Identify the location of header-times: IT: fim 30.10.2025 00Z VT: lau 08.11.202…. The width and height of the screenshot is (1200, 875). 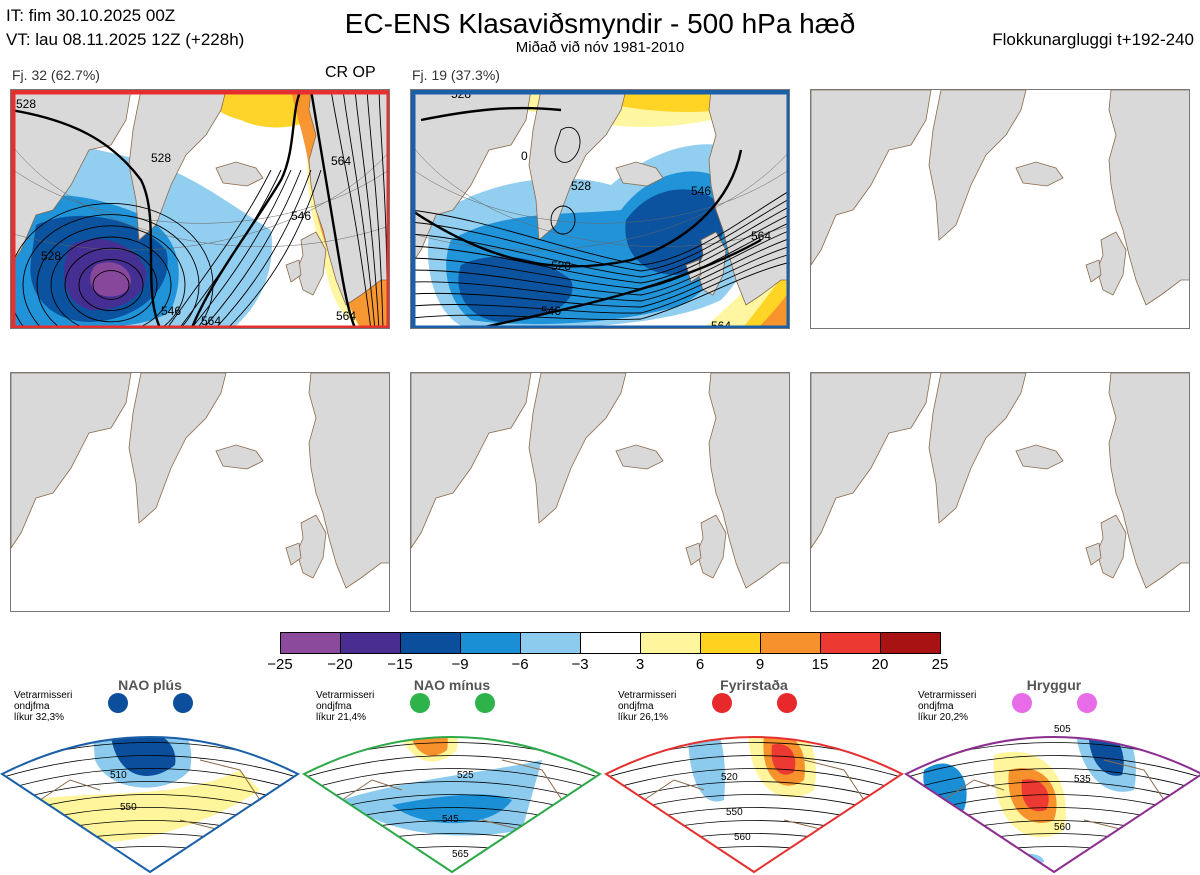
(125, 28).